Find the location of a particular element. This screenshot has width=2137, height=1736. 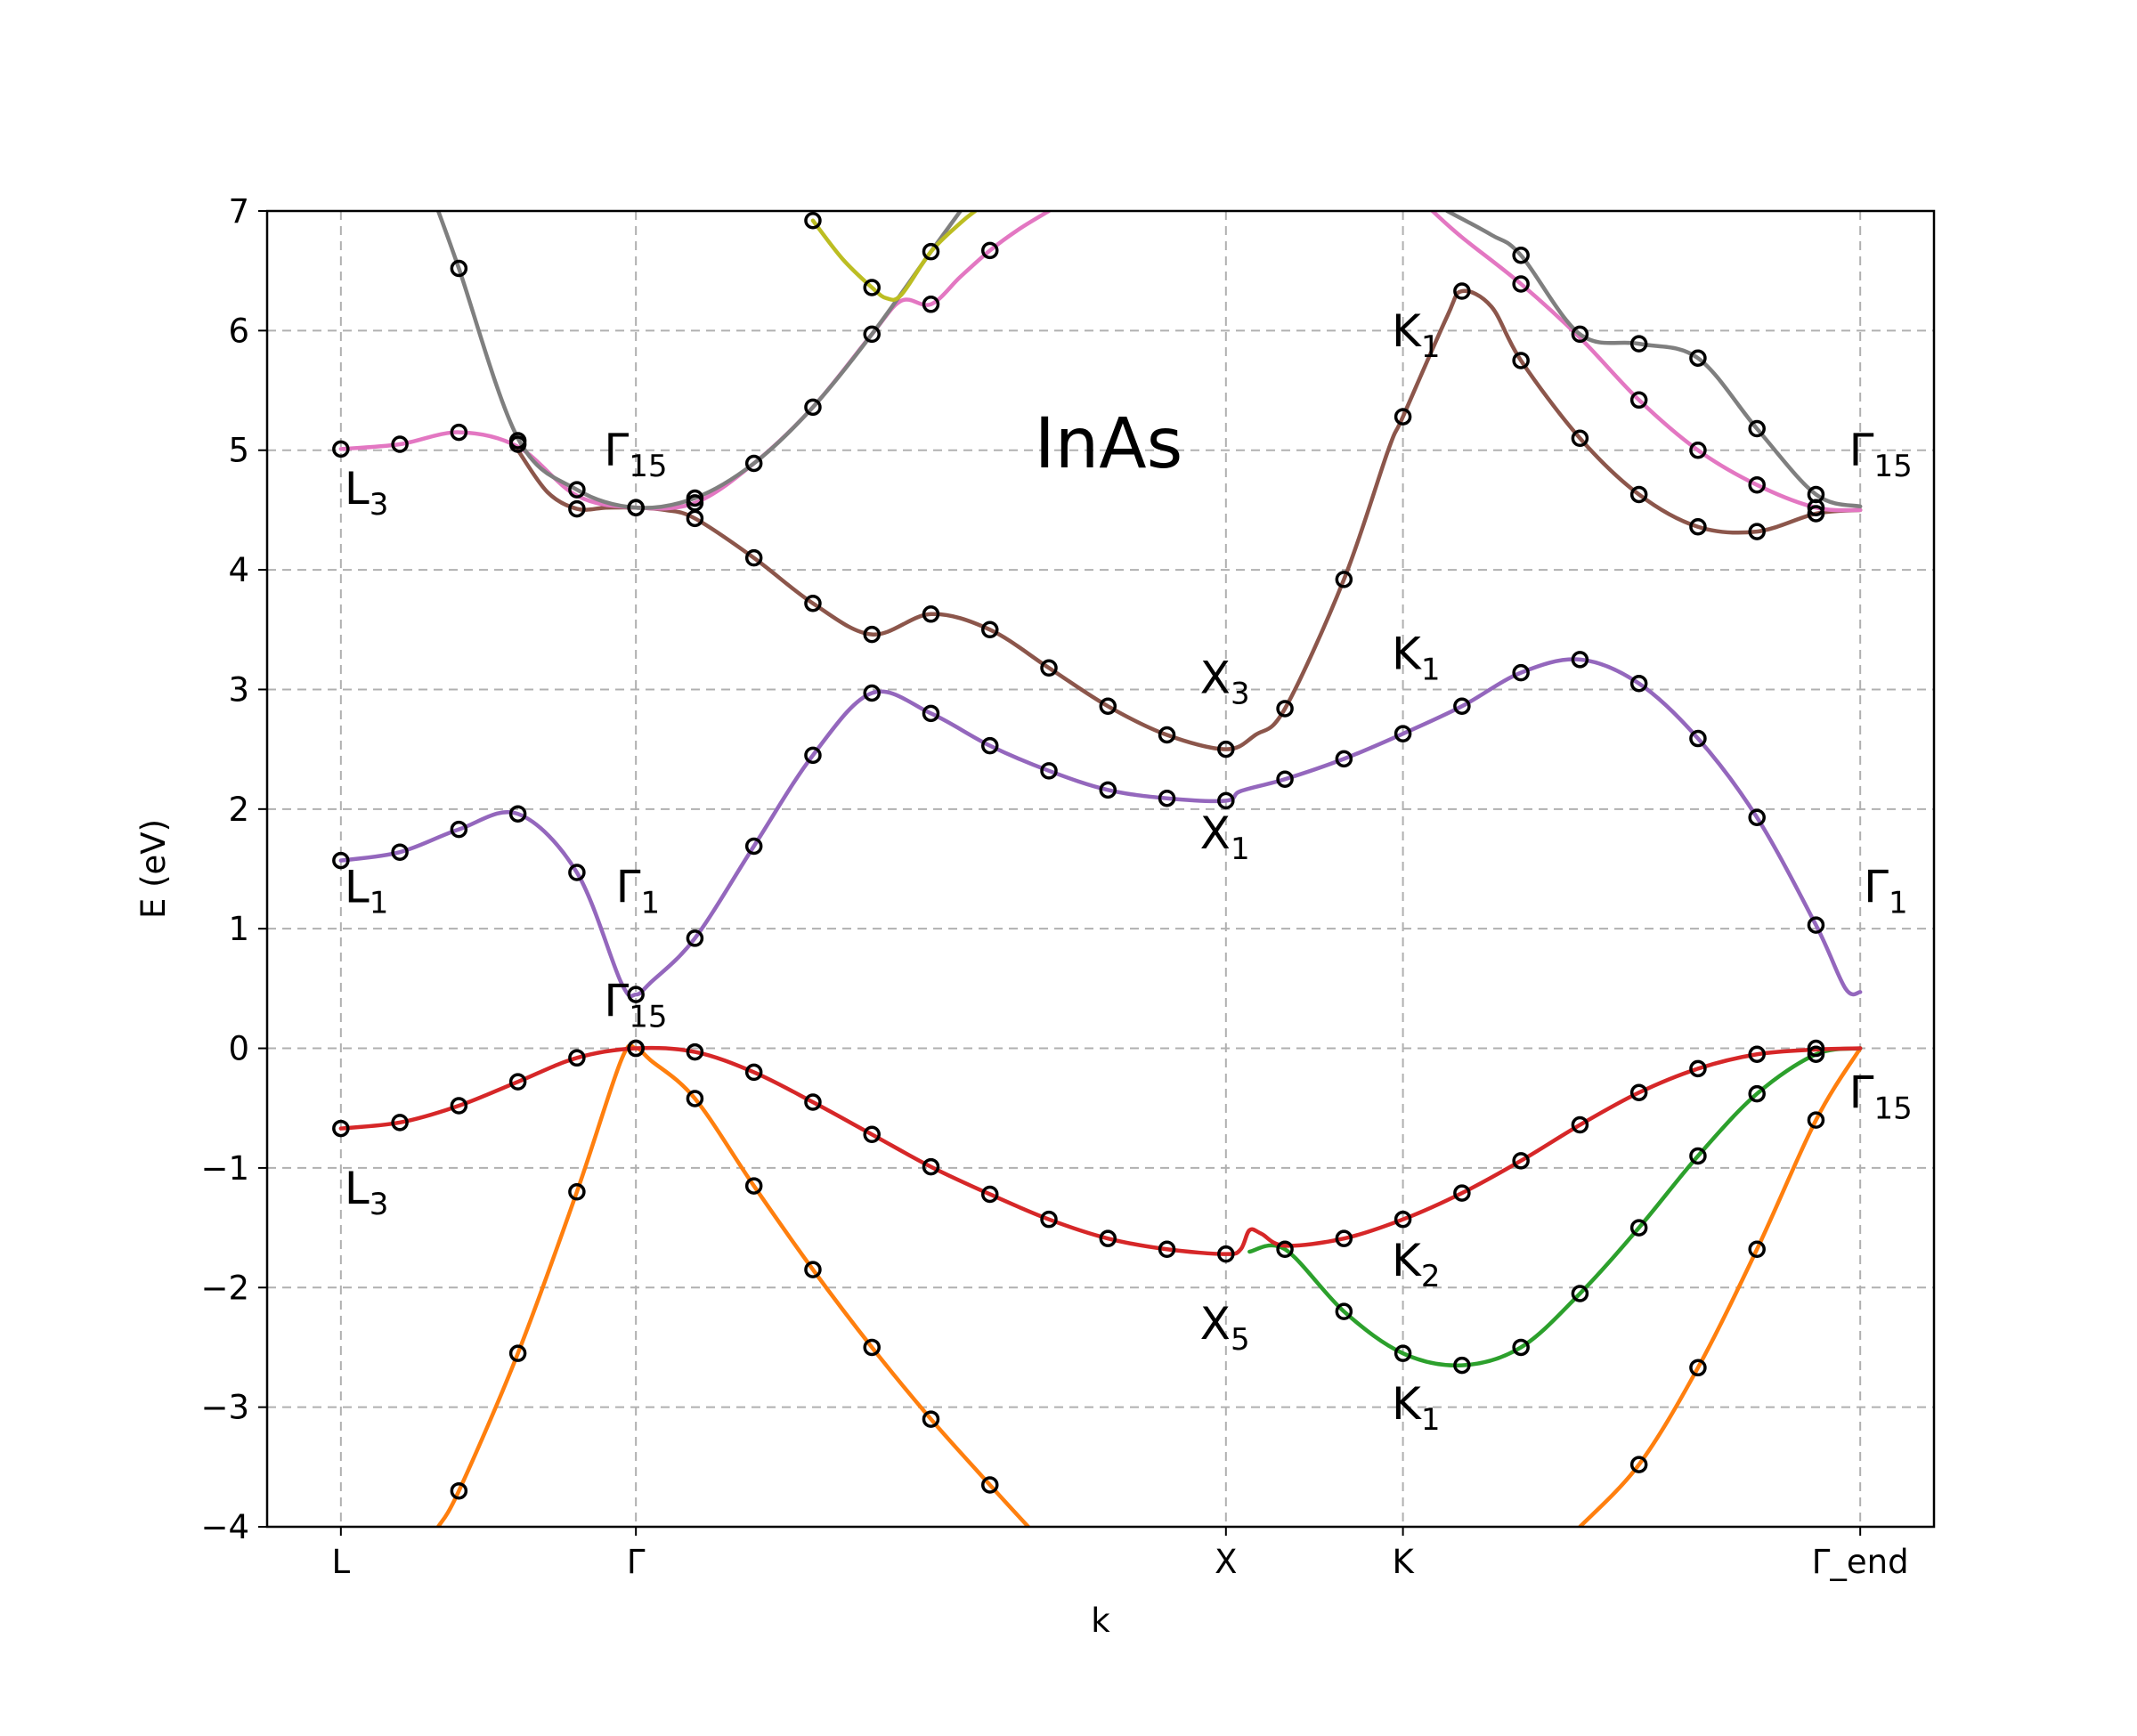

symmetry-label-base: X is located at coordinates (1215, 833).